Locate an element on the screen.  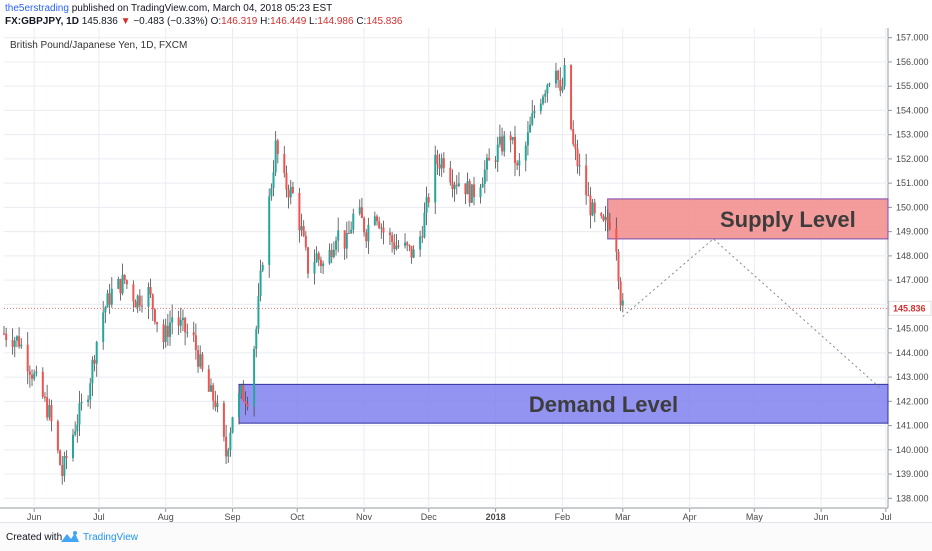
demand-zone is located at coordinates (563, 403).